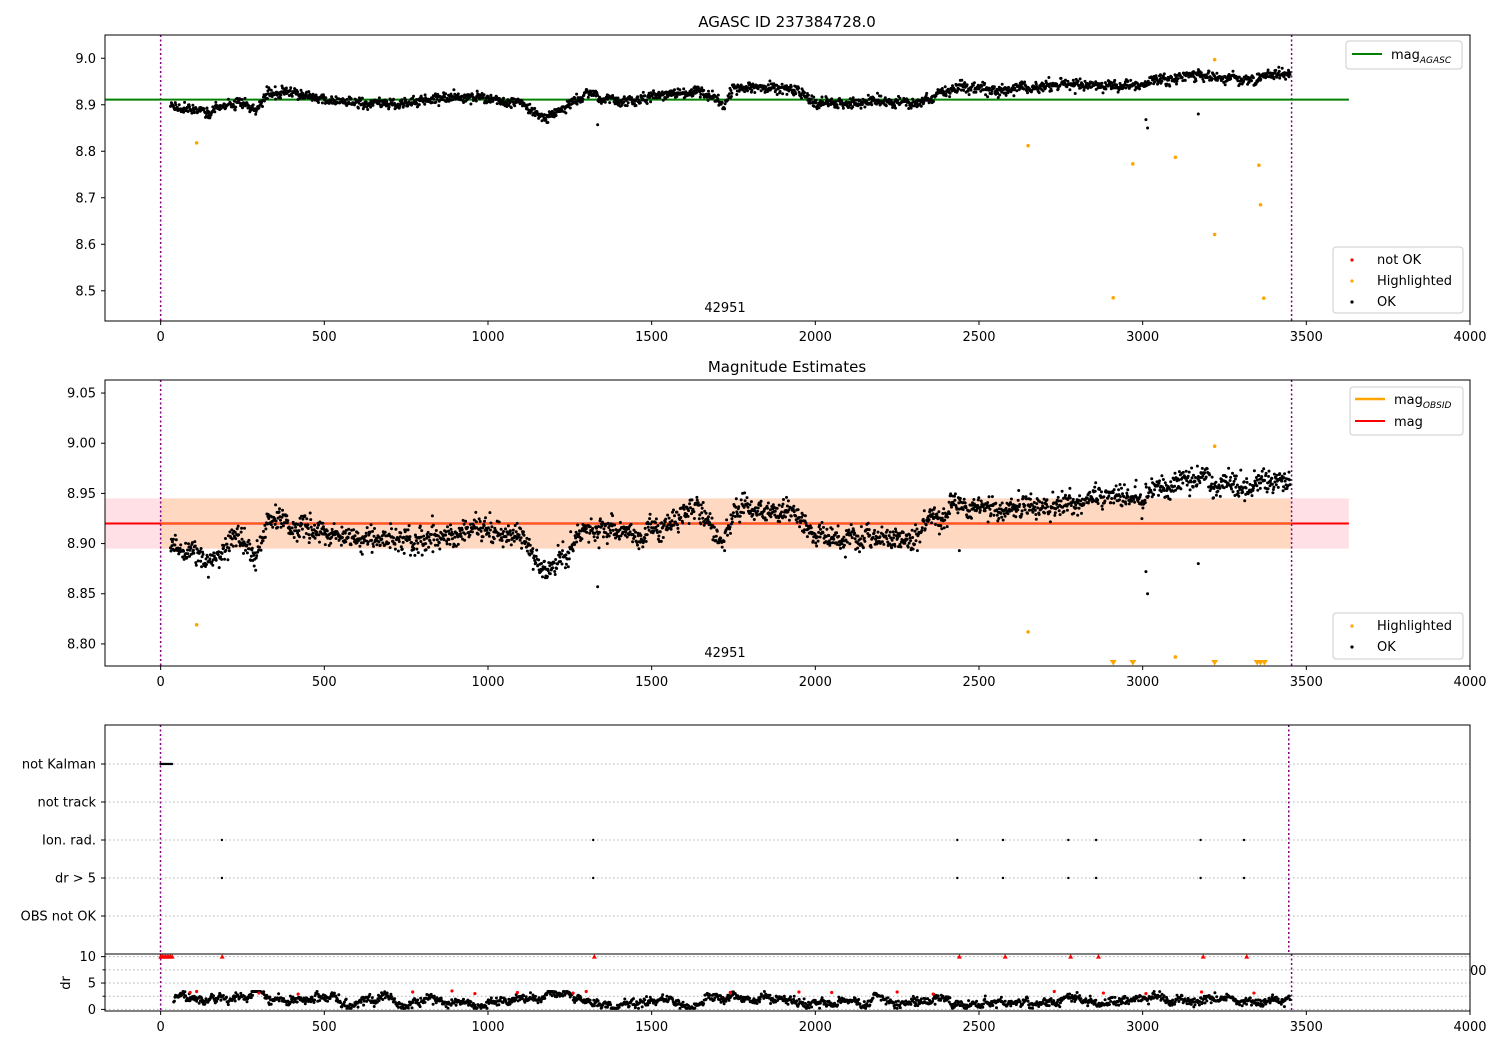 This screenshot has height=1050, width=1500. Describe the element at coordinates (1352, 647) in the screenshot. I see `legend-marker-black` at that location.